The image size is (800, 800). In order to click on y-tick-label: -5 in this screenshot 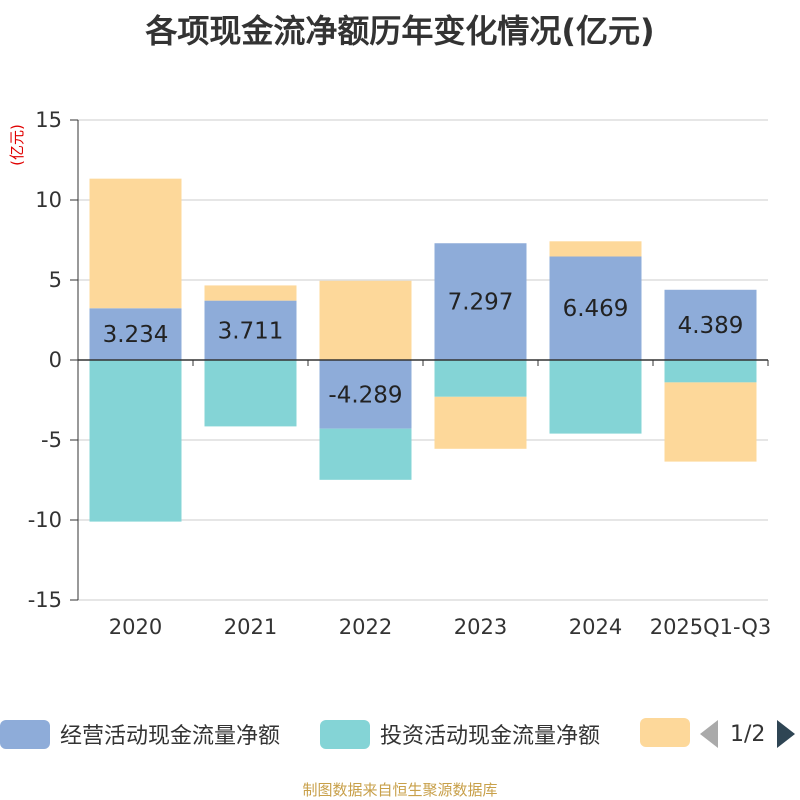, I will do `click(51, 440)`.